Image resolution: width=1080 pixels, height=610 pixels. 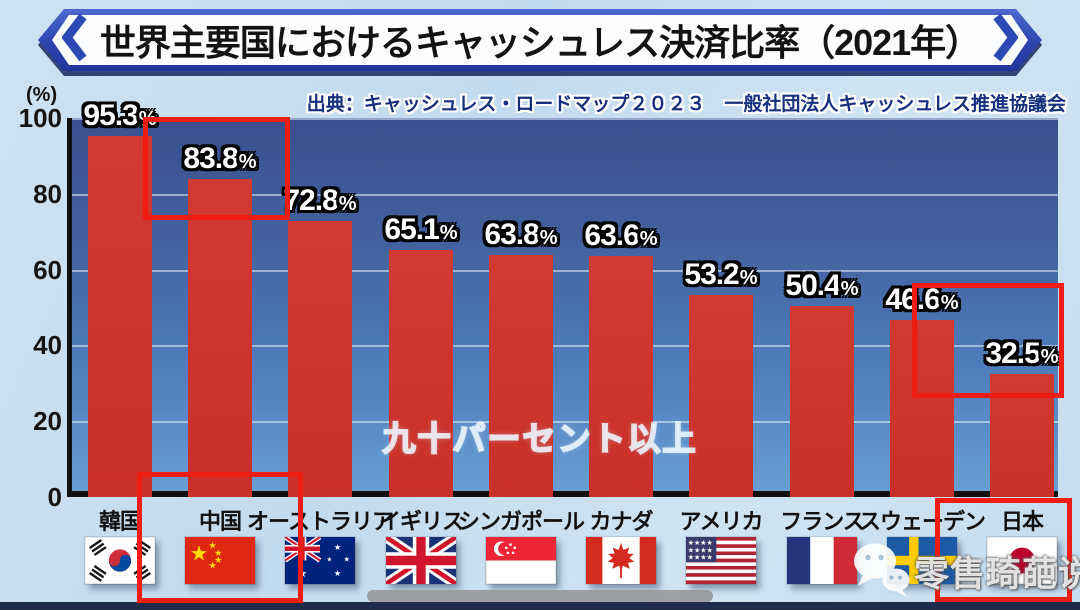 What do you see at coordinates (881, 571) in the screenshot?
I see `wechat-icon` at bounding box center [881, 571].